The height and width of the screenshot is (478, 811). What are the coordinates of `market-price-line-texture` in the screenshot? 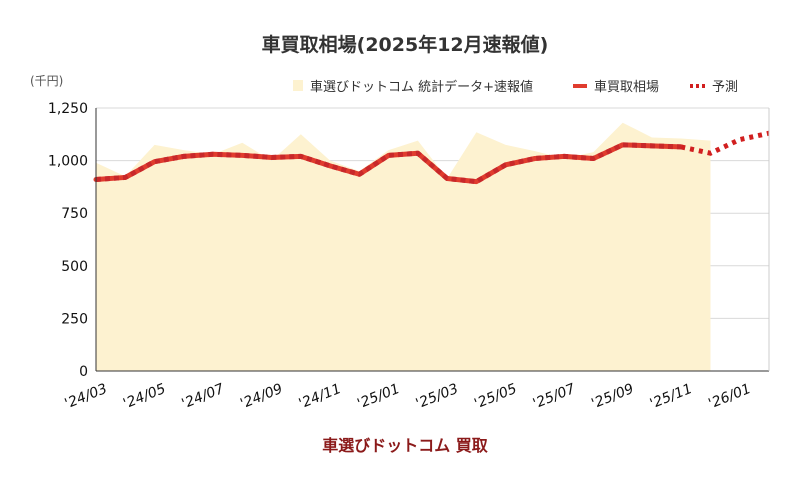 It's located at (388, 163).